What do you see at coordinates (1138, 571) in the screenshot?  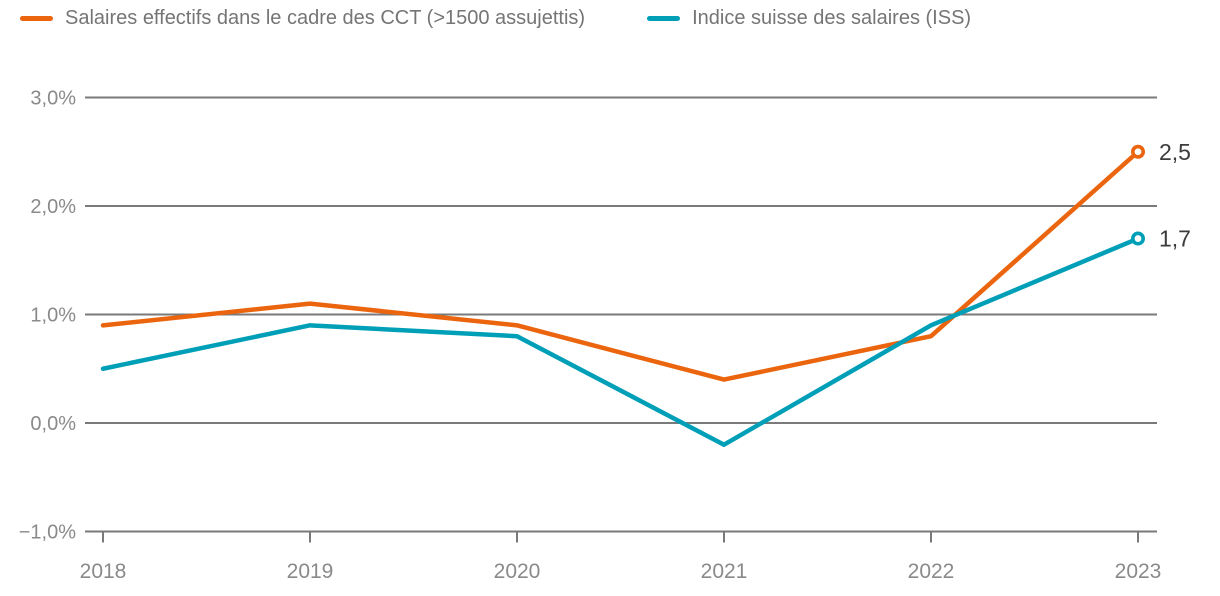 I see `x-axis-label: 2023` at bounding box center [1138, 571].